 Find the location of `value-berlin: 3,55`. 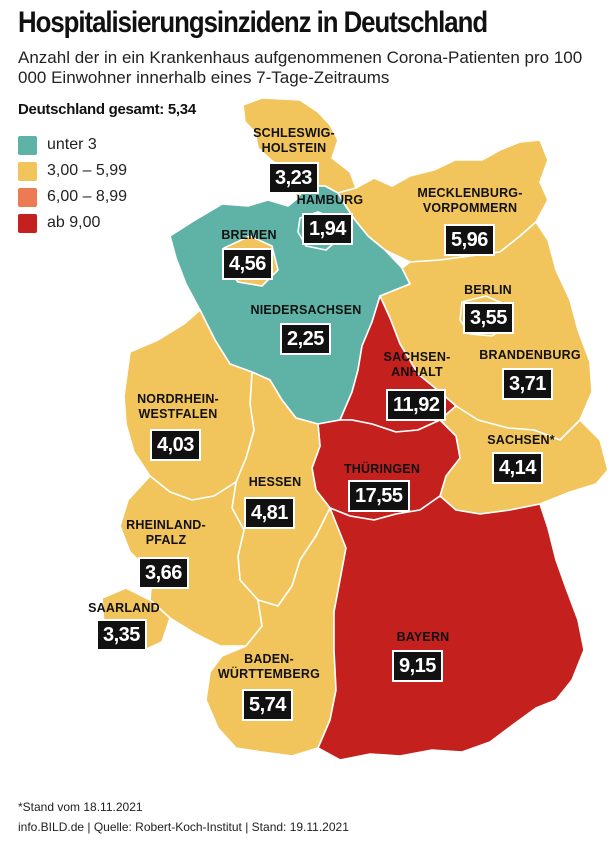

value-berlin: 3,55 is located at coordinates (488, 318).